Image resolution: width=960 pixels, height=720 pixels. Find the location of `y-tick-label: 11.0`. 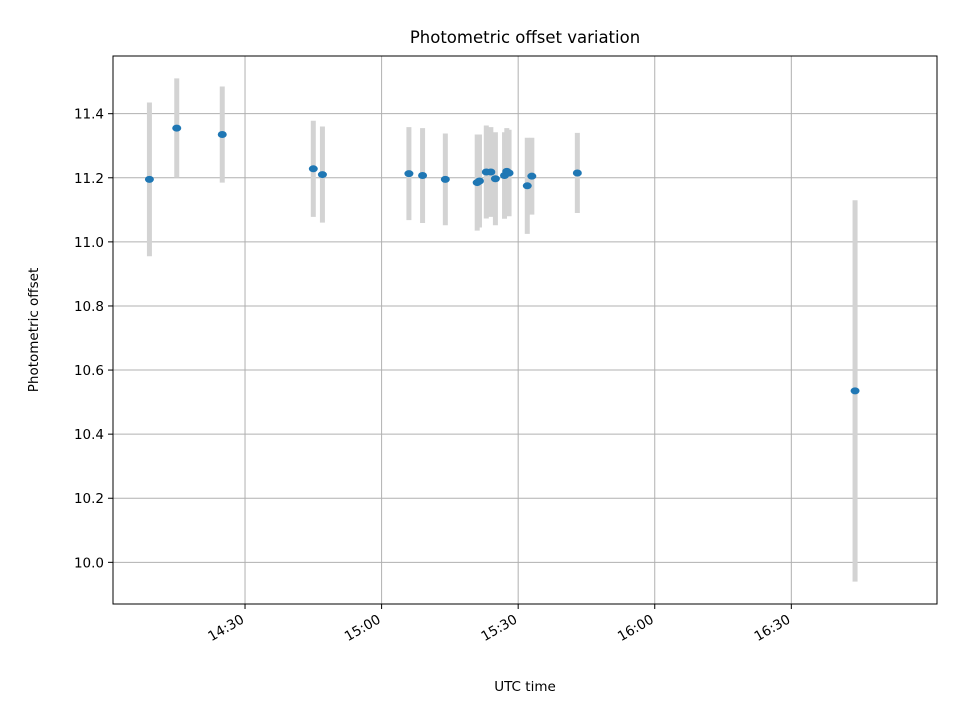

y-tick-label: 11.0 is located at coordinates (89, 243).